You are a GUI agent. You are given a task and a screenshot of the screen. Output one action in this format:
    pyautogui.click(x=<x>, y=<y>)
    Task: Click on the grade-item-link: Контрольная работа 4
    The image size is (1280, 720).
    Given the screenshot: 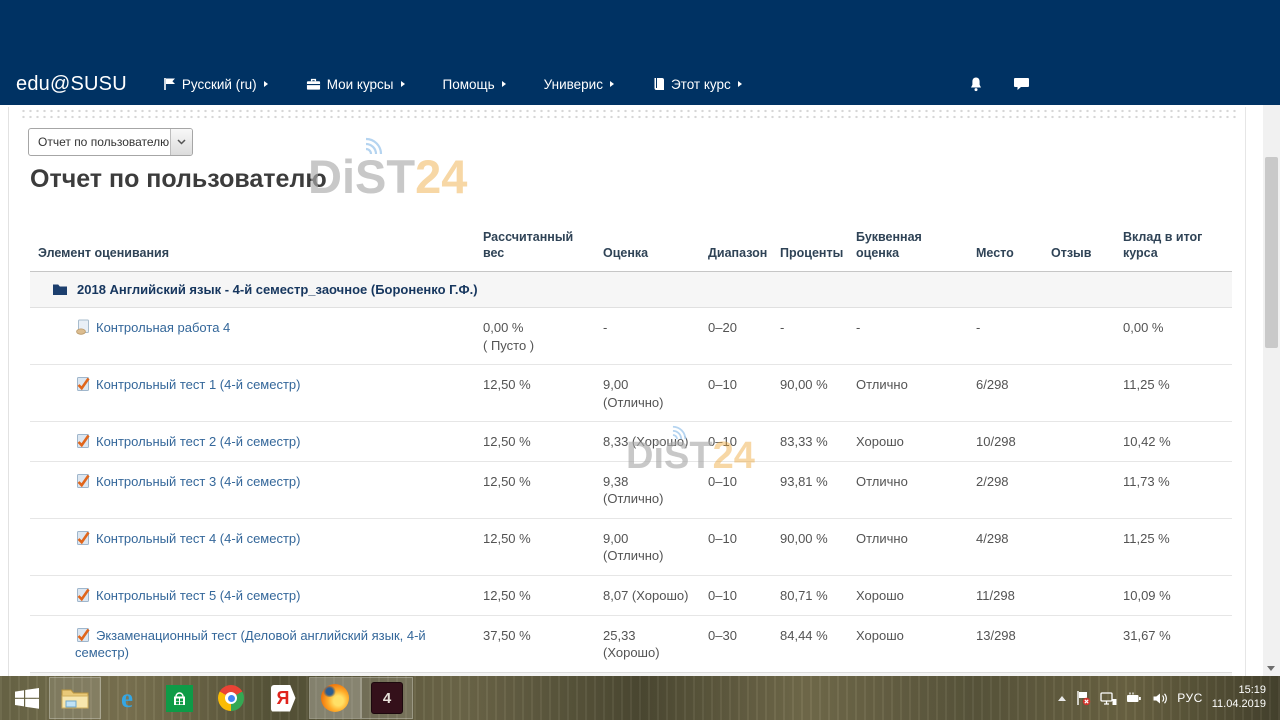 What is the action you would take?
    pyautogui.click(x=163, y=328)
    